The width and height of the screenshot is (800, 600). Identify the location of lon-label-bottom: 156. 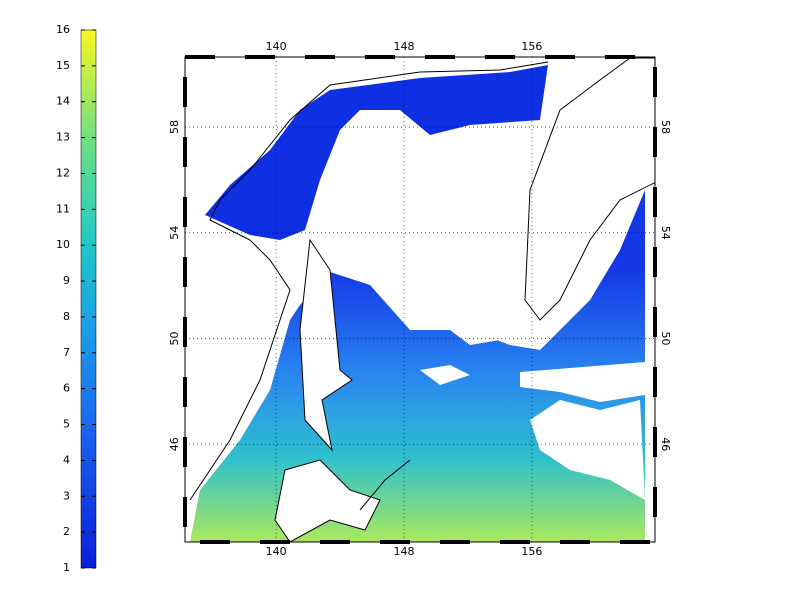
(531, 551).